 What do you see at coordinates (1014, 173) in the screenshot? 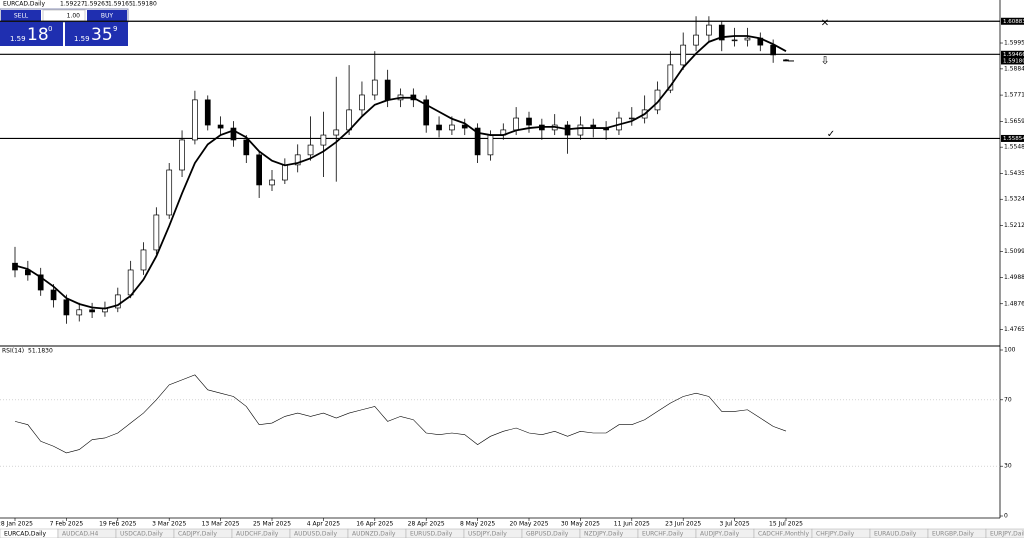
I see `price-tick-label: 1.54355` at bounding box center [1014, 173].